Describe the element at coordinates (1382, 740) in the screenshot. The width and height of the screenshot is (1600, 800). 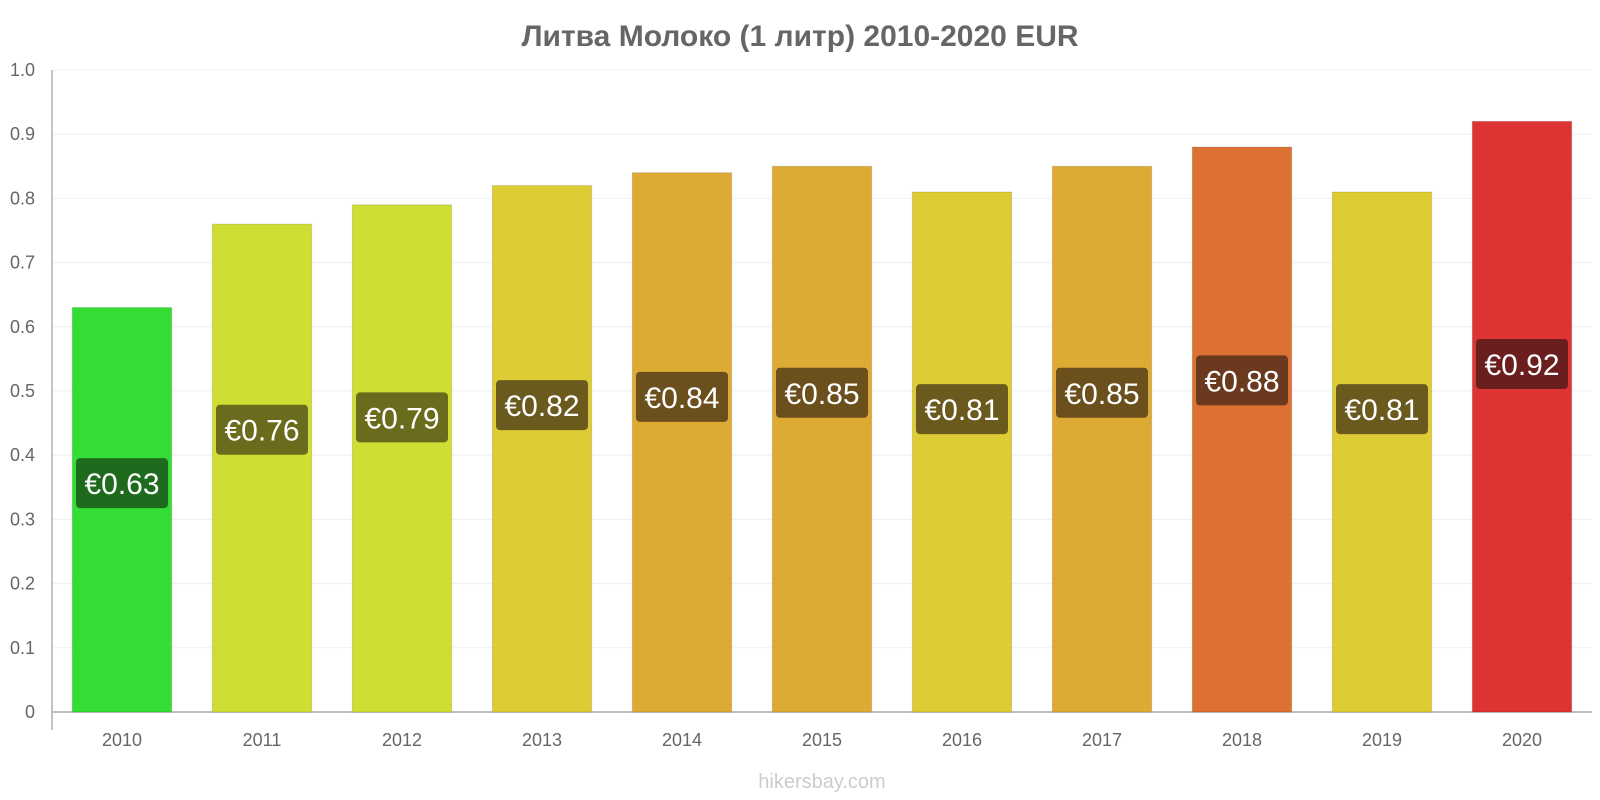
I see `x-tick-label: 2019` at that location.